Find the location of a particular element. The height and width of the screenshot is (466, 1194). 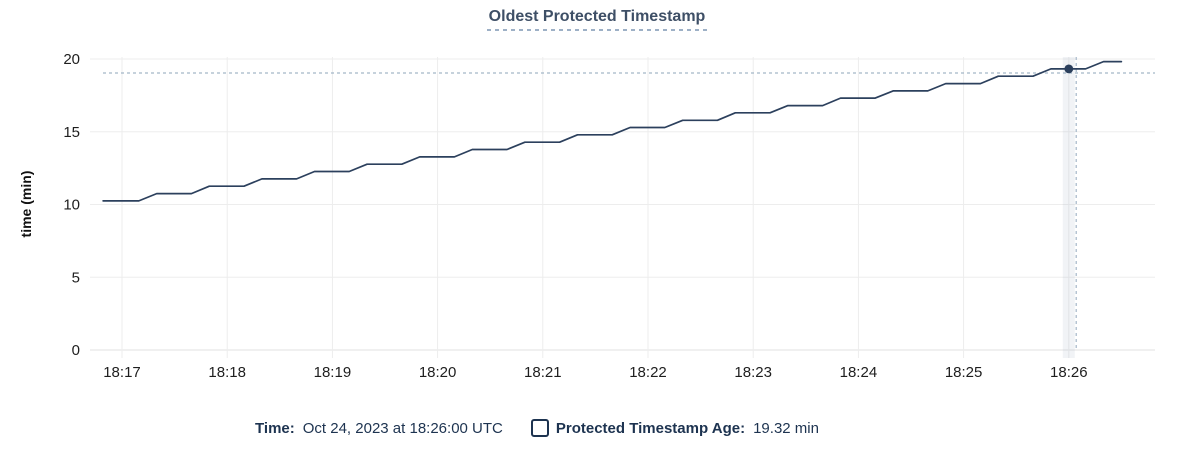

y-tick-label: 5 is located at coordinates (76, 277).